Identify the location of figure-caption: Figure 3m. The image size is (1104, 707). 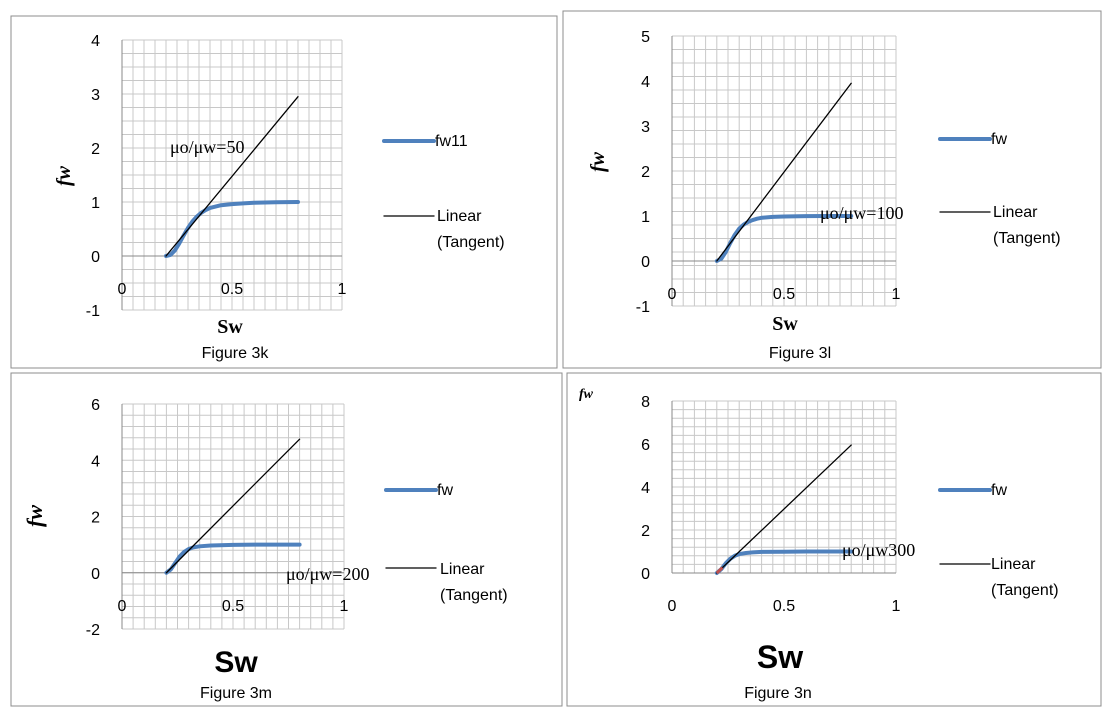
(236, 693).